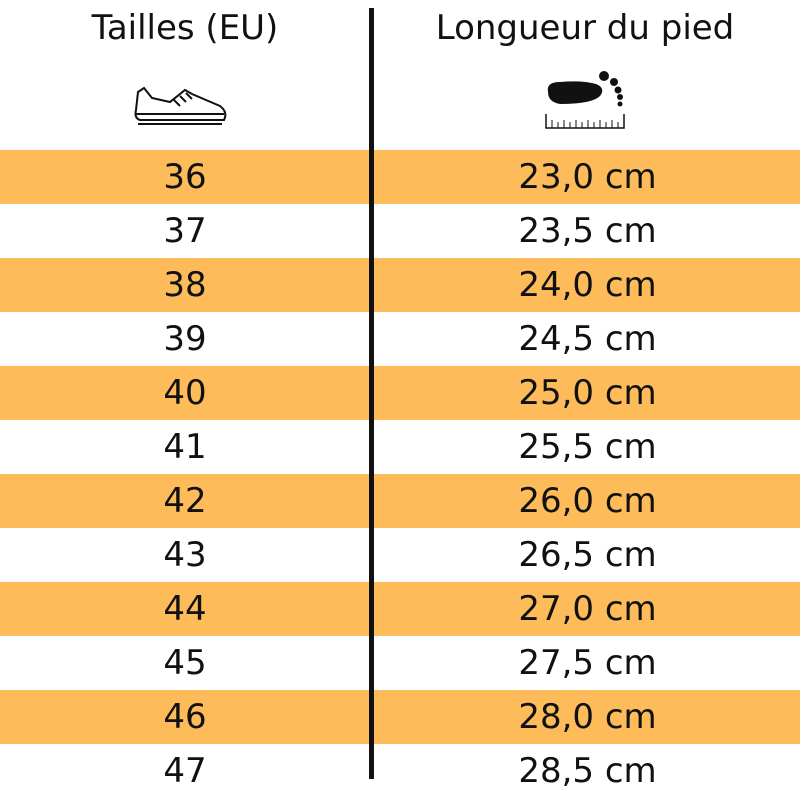  Describe the element at coordinates (585, 100) in the screenshot. I see `foot-ruler-icon` at that location.